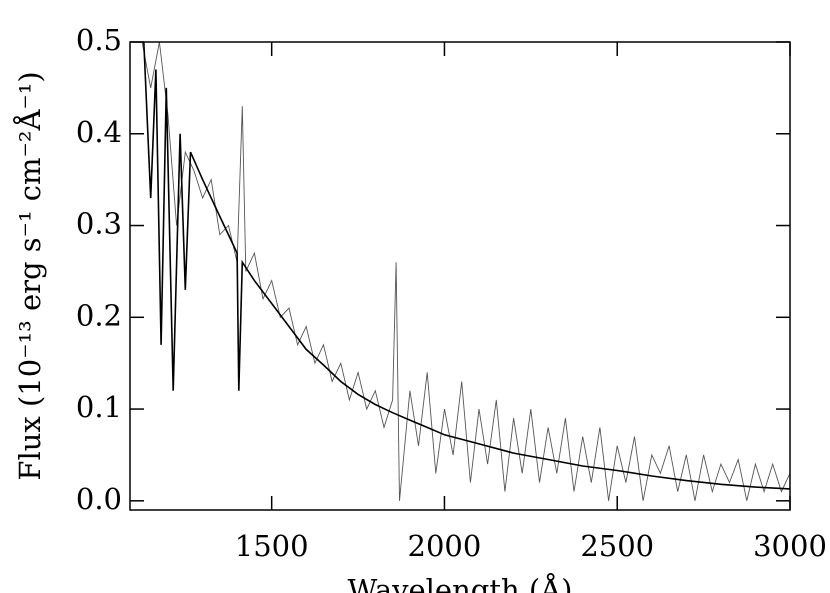 Image resolution: width=830 pixels, height=593 pixels. Describe the element at coordinates (790, 546) in the screenshot. I see `x-tick-label: 3000` at that location.